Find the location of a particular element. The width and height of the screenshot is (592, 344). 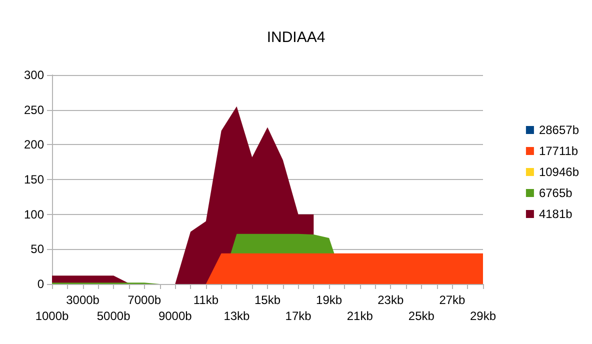

y-tick-label: 0 is located at coordinates (40, 284).